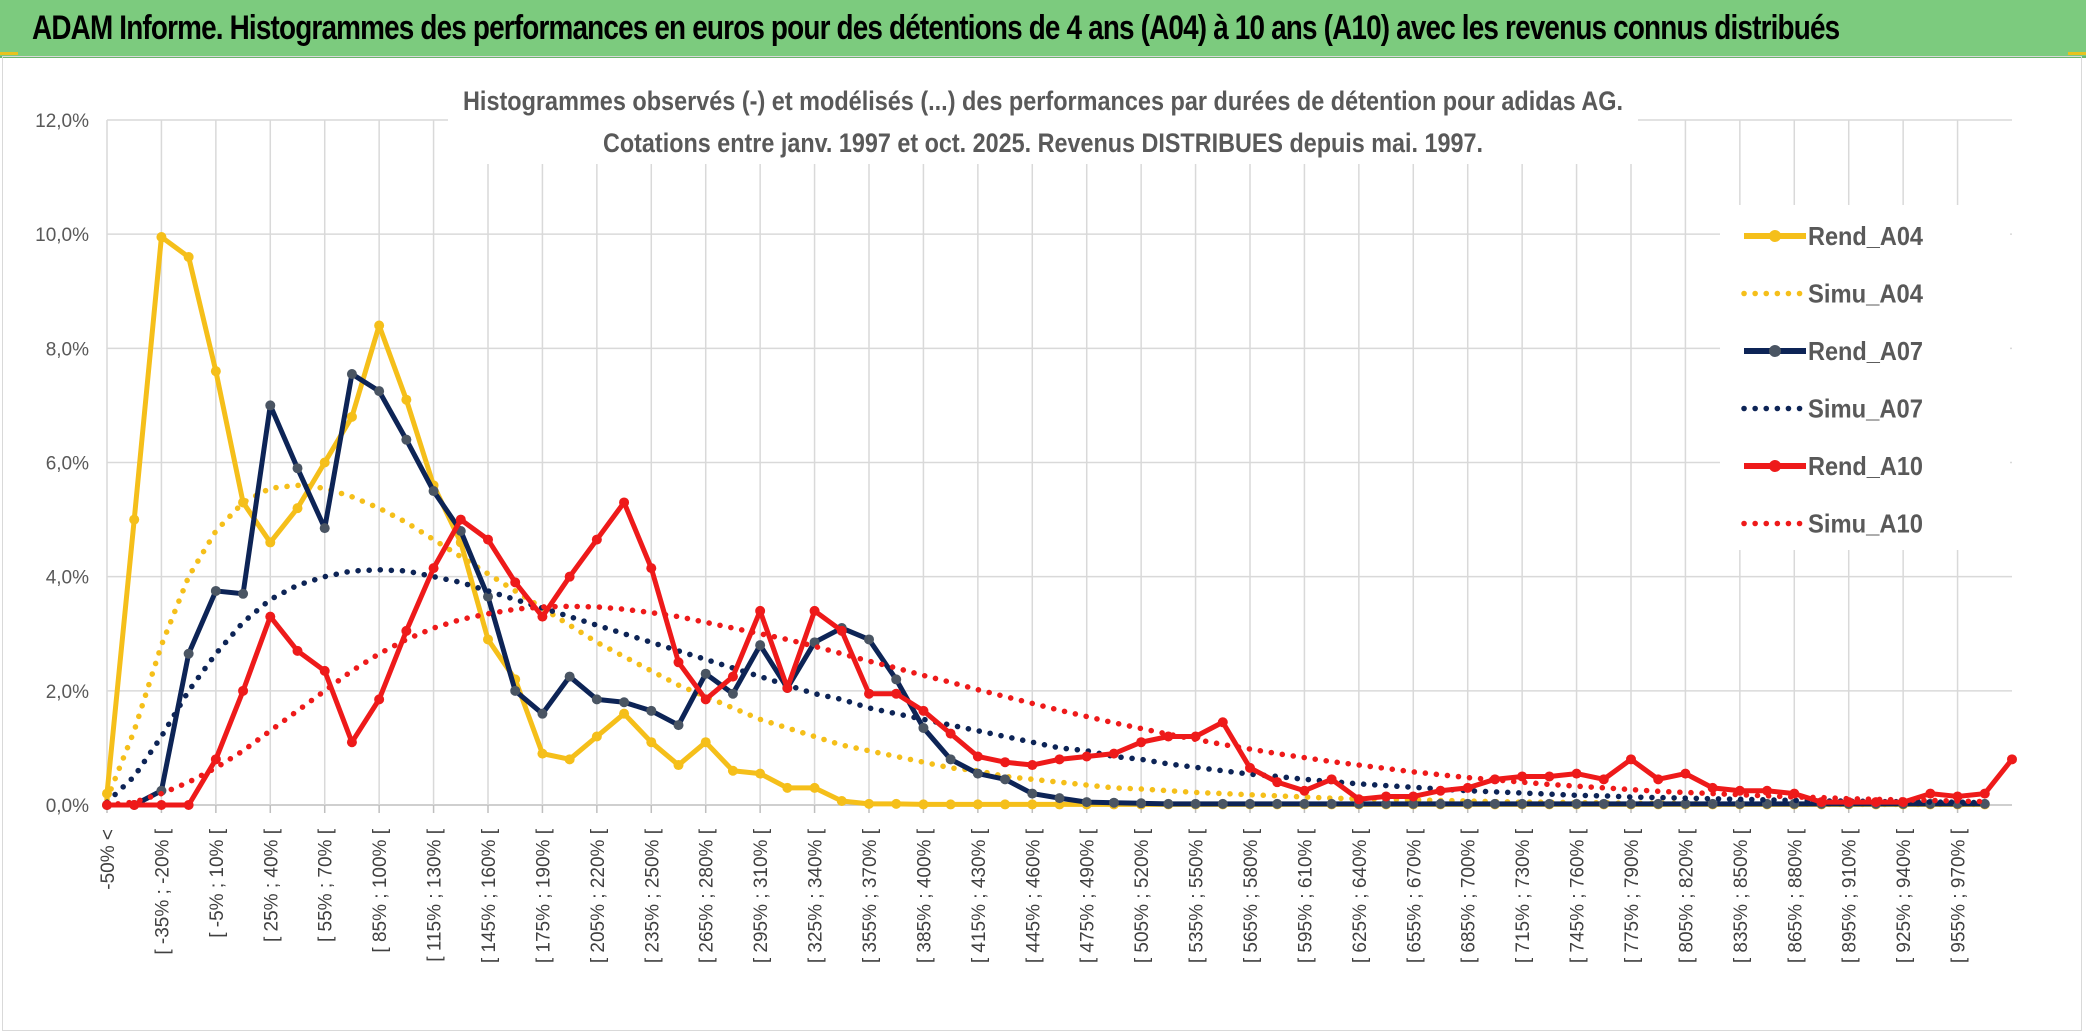 Image resolution: width=2086 pixels, height=1033 pixels. I want to click on y-tick-label: 2,0%, so click(67, 692).